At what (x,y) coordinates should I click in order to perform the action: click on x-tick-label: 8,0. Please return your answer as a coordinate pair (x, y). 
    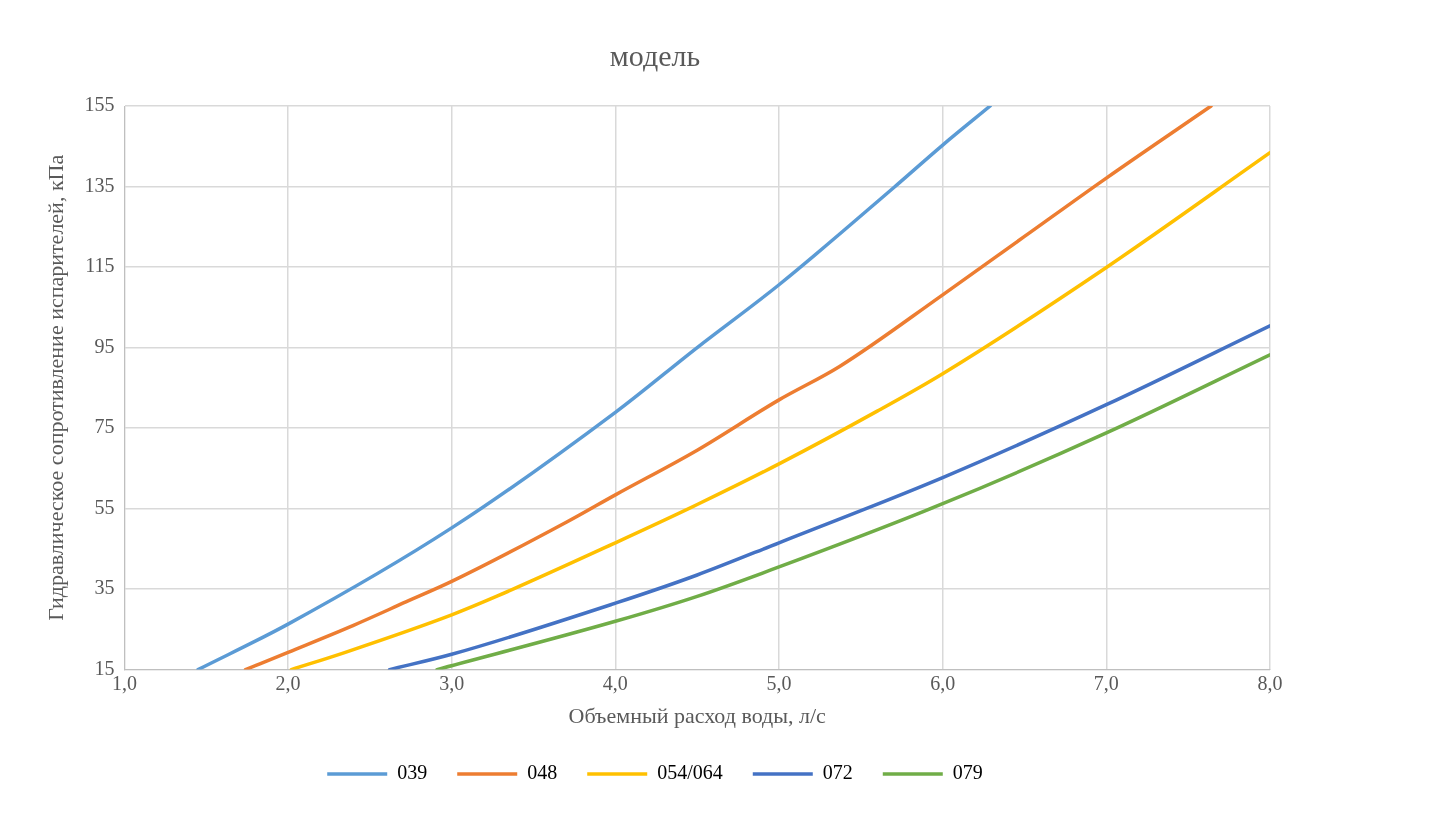
    Looking at the image, I should click on (1270, 682).